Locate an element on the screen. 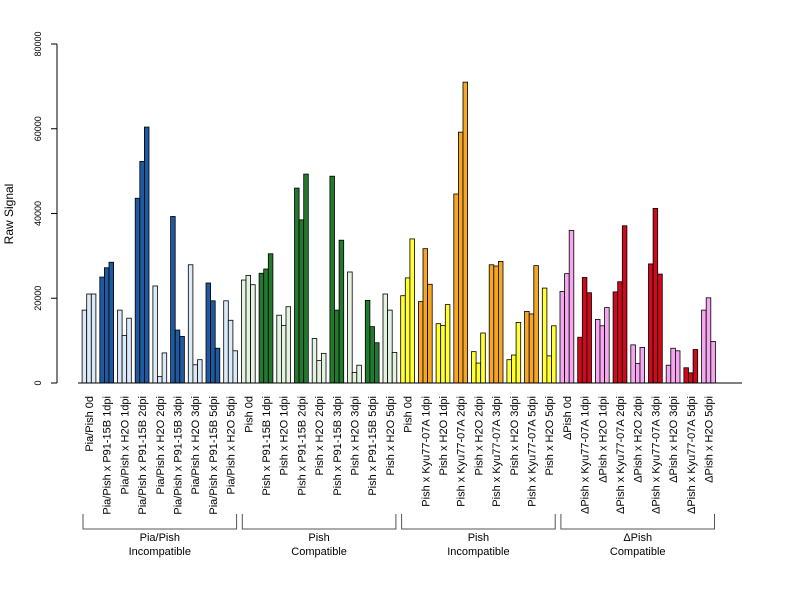 Image resolution: width=800 pixels, height=600 pixels. x-category-label: Pish x Kyu77-07A 5dpi is located at coordinates (533, 451).